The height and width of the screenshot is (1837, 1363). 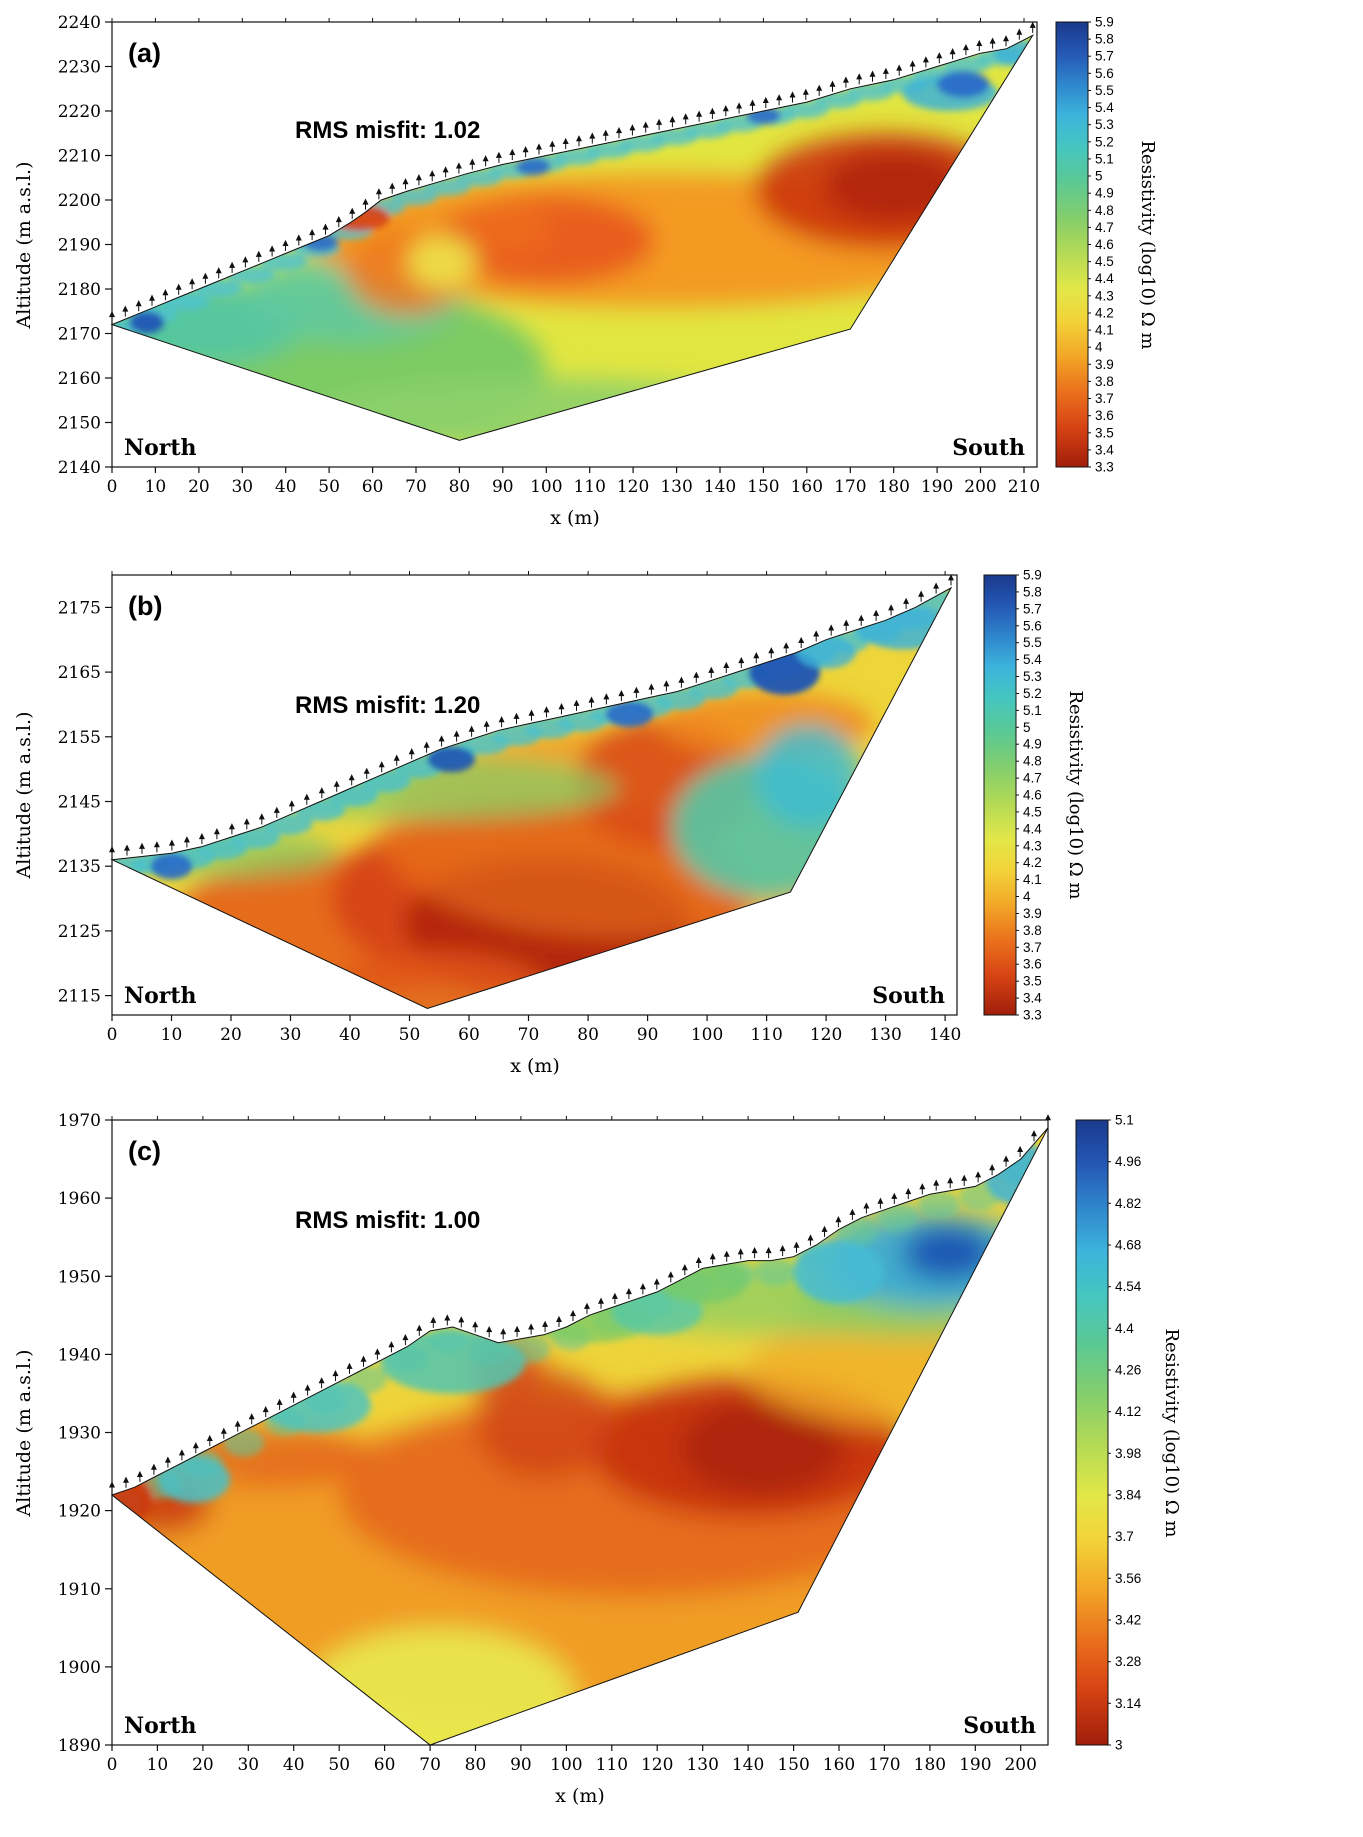 What do you see at coordinates (1128, 1703) in the screenshot?
I see `colorbar-tick-label: 3.14` at bounding box center [1128, 1703].